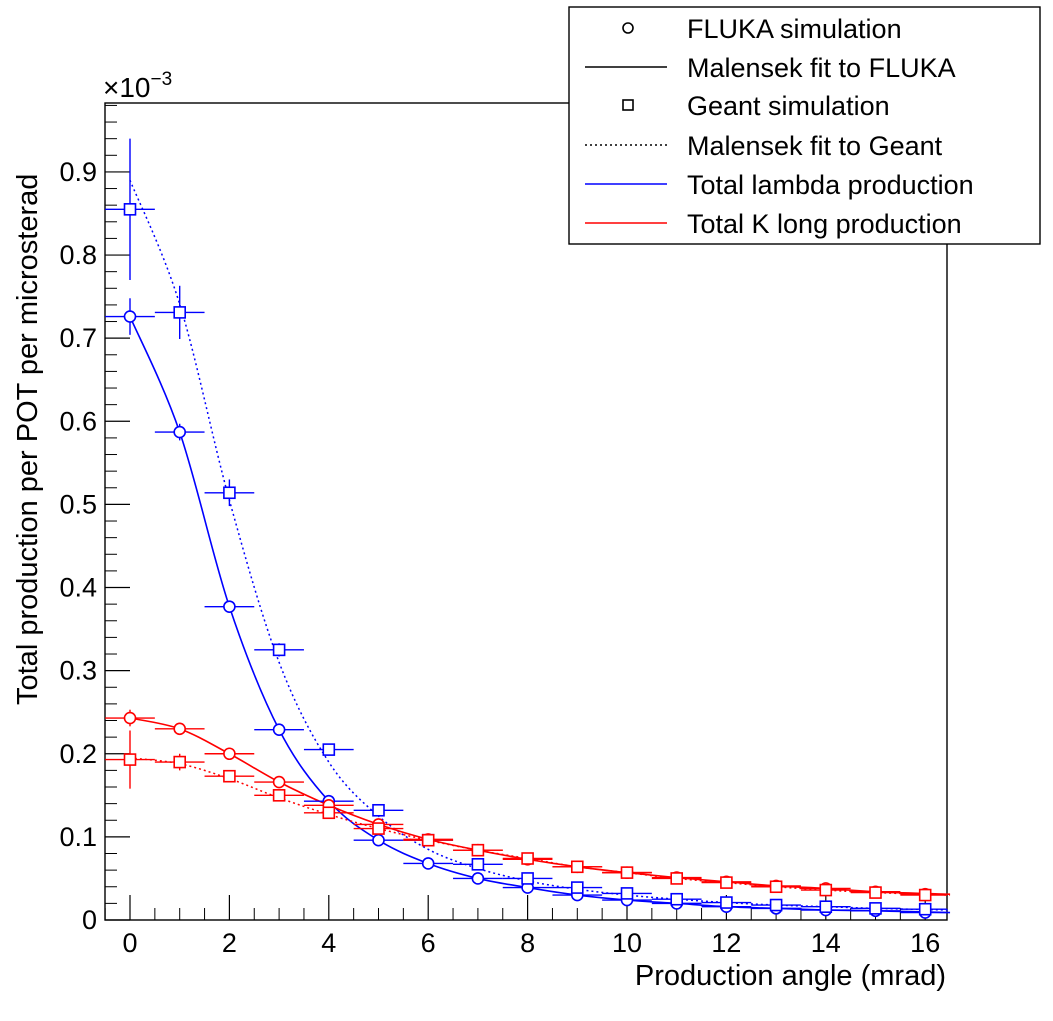 The image size is (1053, 1021). What do you see at coordinates (628, 28) in the screenshot?
I see `legend-circle-marker` at bounding box center [628, 28].